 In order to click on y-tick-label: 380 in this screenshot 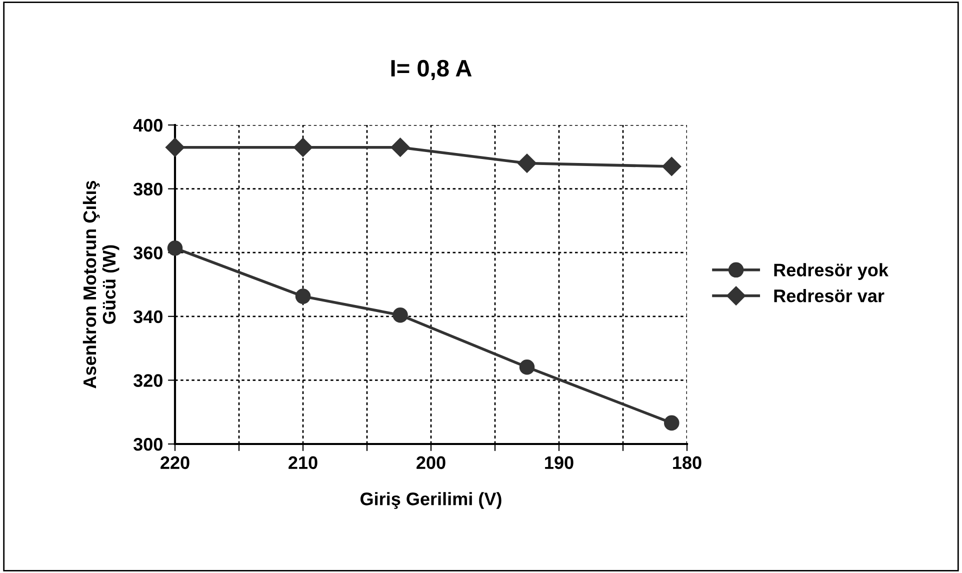, I will do `click(147, 189)`.